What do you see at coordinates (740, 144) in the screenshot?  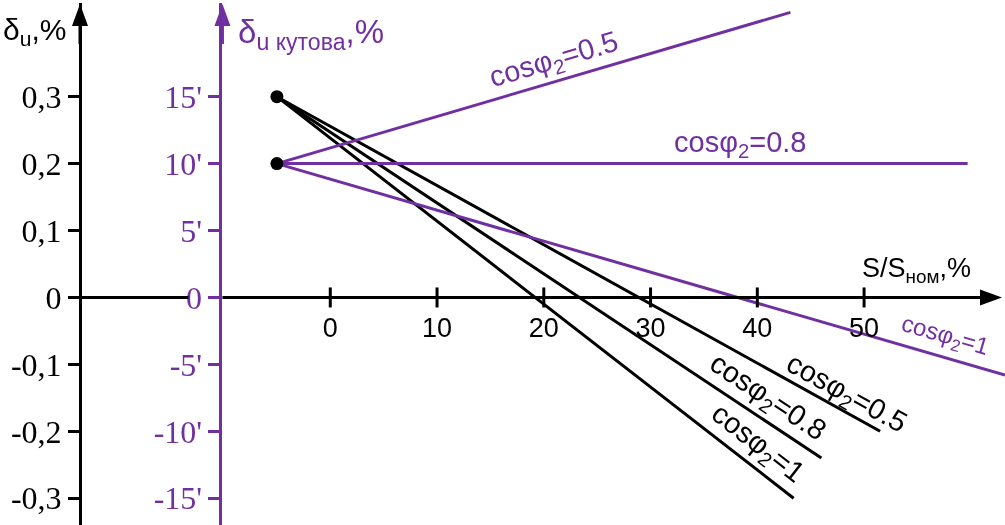 I see `series-label: cosφ$_{2}$=0.8` at bounding box center [740, 144].